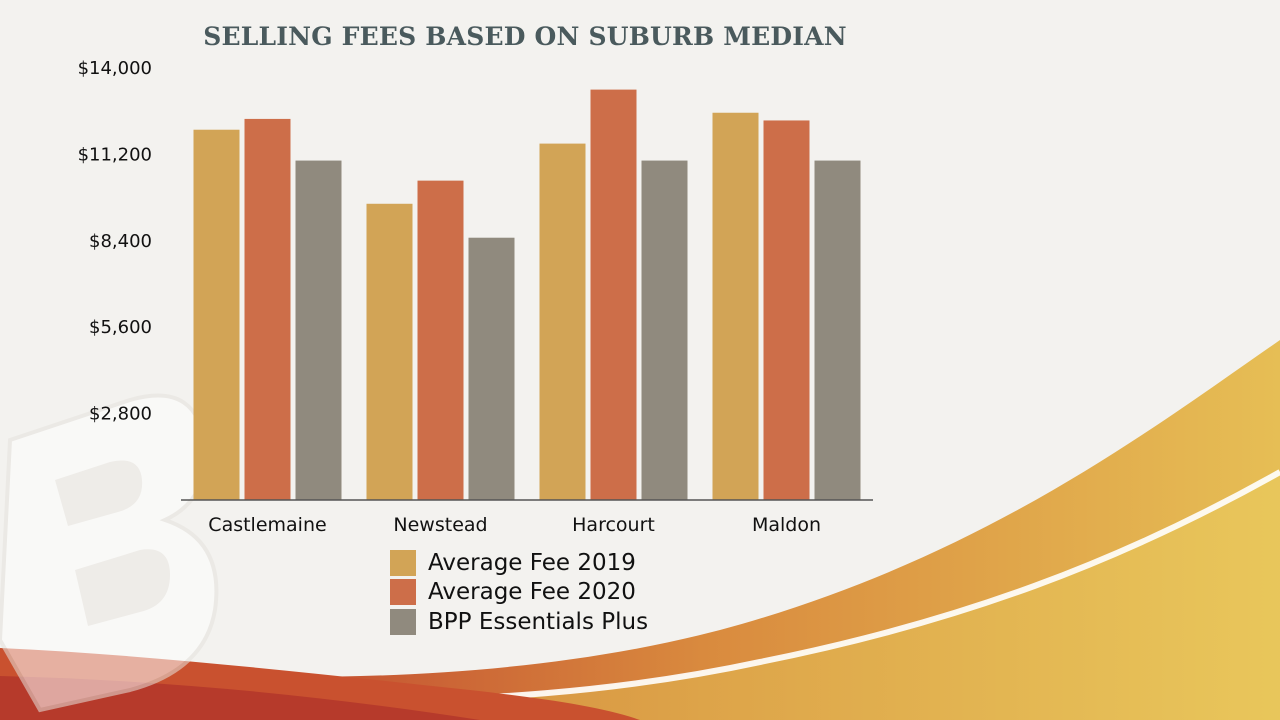 This screenshot has width=1280, height=720. Describe the element at coordinates (525, 36) in the screenshot. I see `chart-title: SELLING FEES BASED ON SUBURB MEDIAN` at that location.